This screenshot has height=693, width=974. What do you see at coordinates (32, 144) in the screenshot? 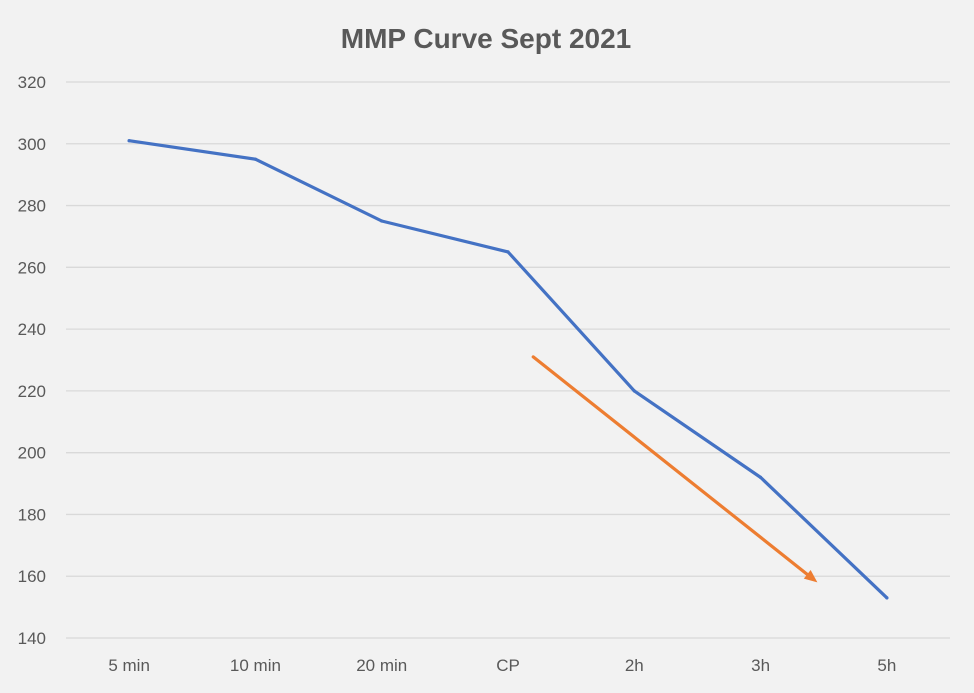
I see `y-tick-label: 300` at bounding box center [32, 144].